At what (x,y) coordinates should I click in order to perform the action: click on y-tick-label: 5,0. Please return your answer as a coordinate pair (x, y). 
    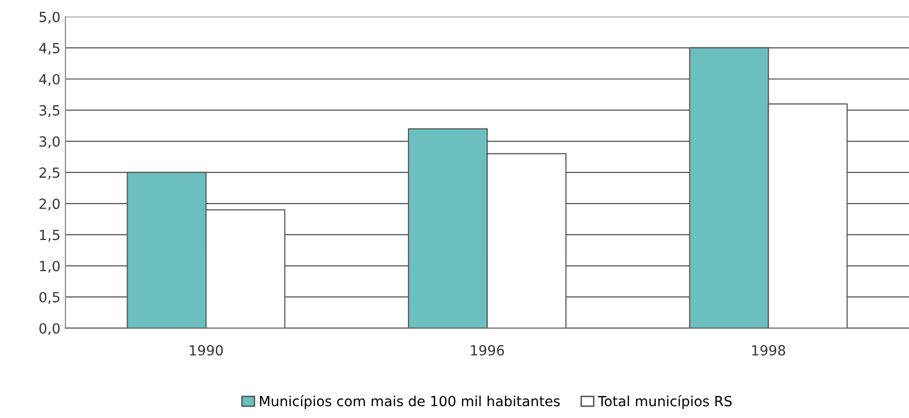
    Looking at the image, I should click on (50, 18).